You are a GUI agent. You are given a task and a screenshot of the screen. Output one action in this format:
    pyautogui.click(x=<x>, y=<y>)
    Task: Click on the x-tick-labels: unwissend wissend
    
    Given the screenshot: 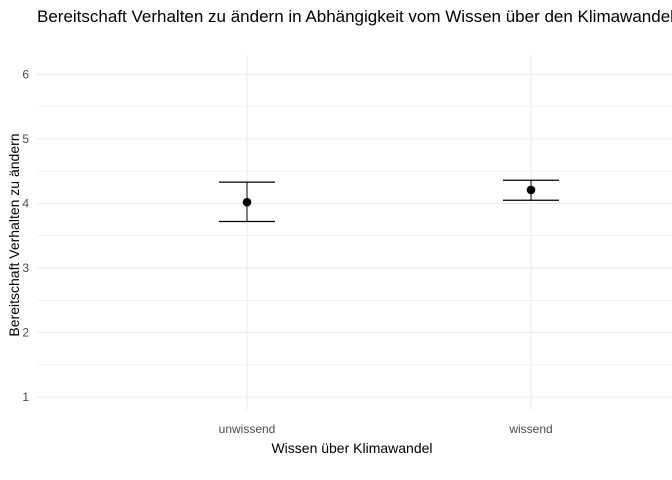 What is the action you would take?
    pyautogui.click(x=386, y=429)
    